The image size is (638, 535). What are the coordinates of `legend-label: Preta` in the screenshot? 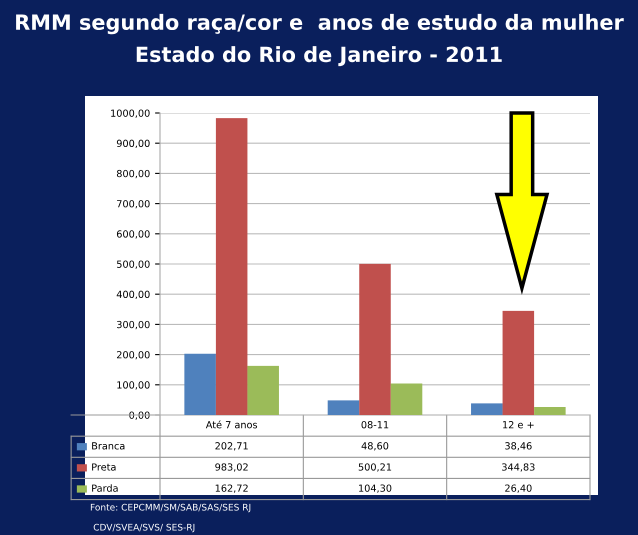 It's located at (104, 467).